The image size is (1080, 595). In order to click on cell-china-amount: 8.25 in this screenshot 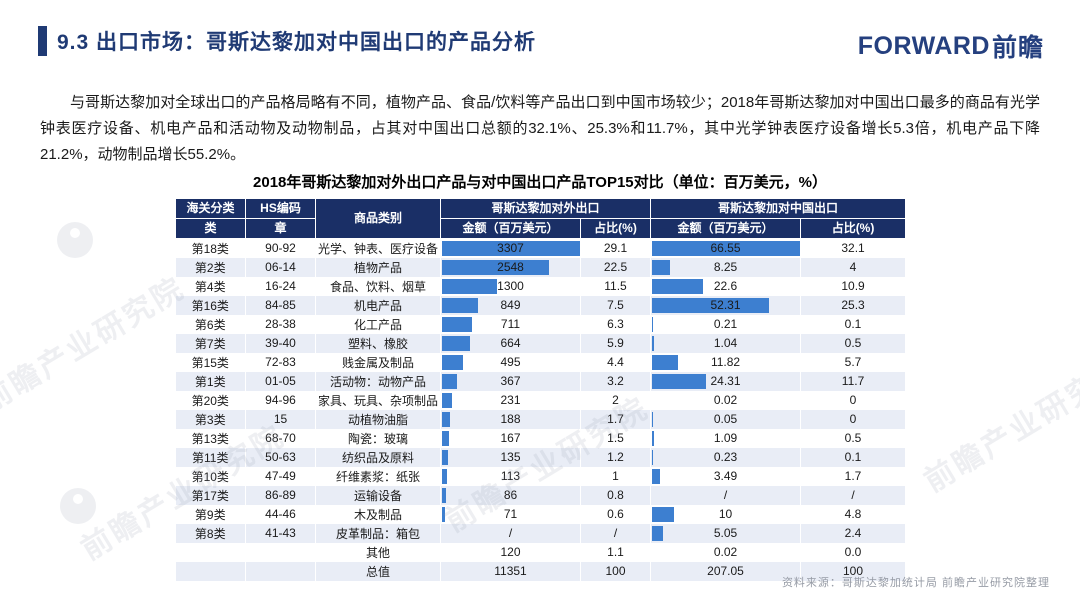, I will do `click(726, 267)`.